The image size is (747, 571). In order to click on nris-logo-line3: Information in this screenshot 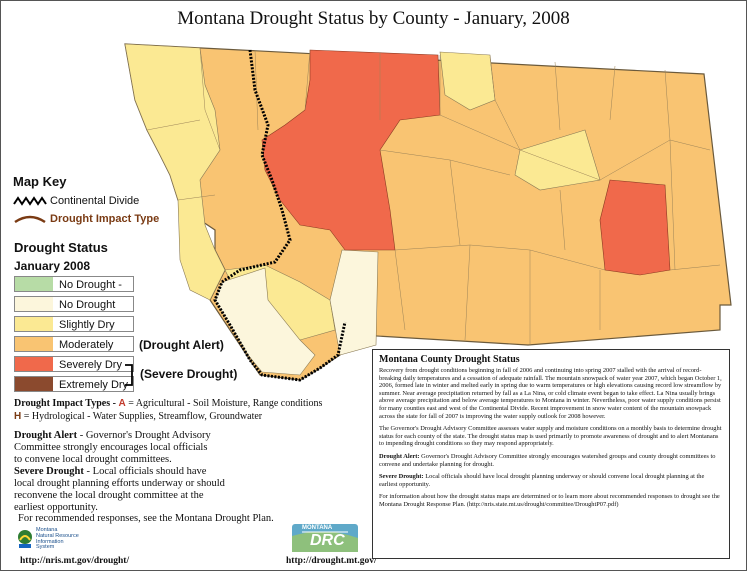, I will do `click(50, 541)`.